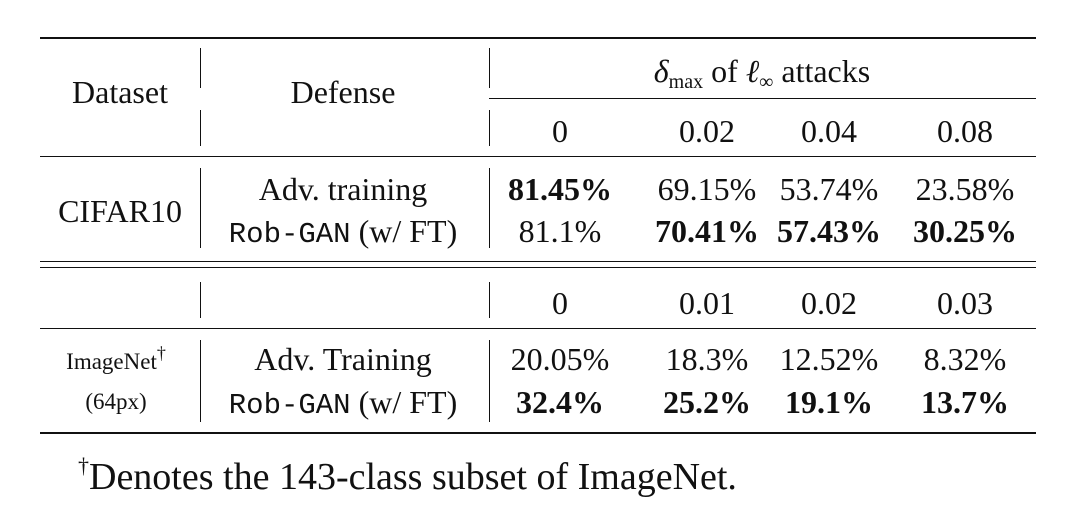 This screenshot has height=526, width=1080. What do you see at coordinates (826, 71) in the screenshot?
I see `attacks-word: attacks` at bounding box center [826, 71].